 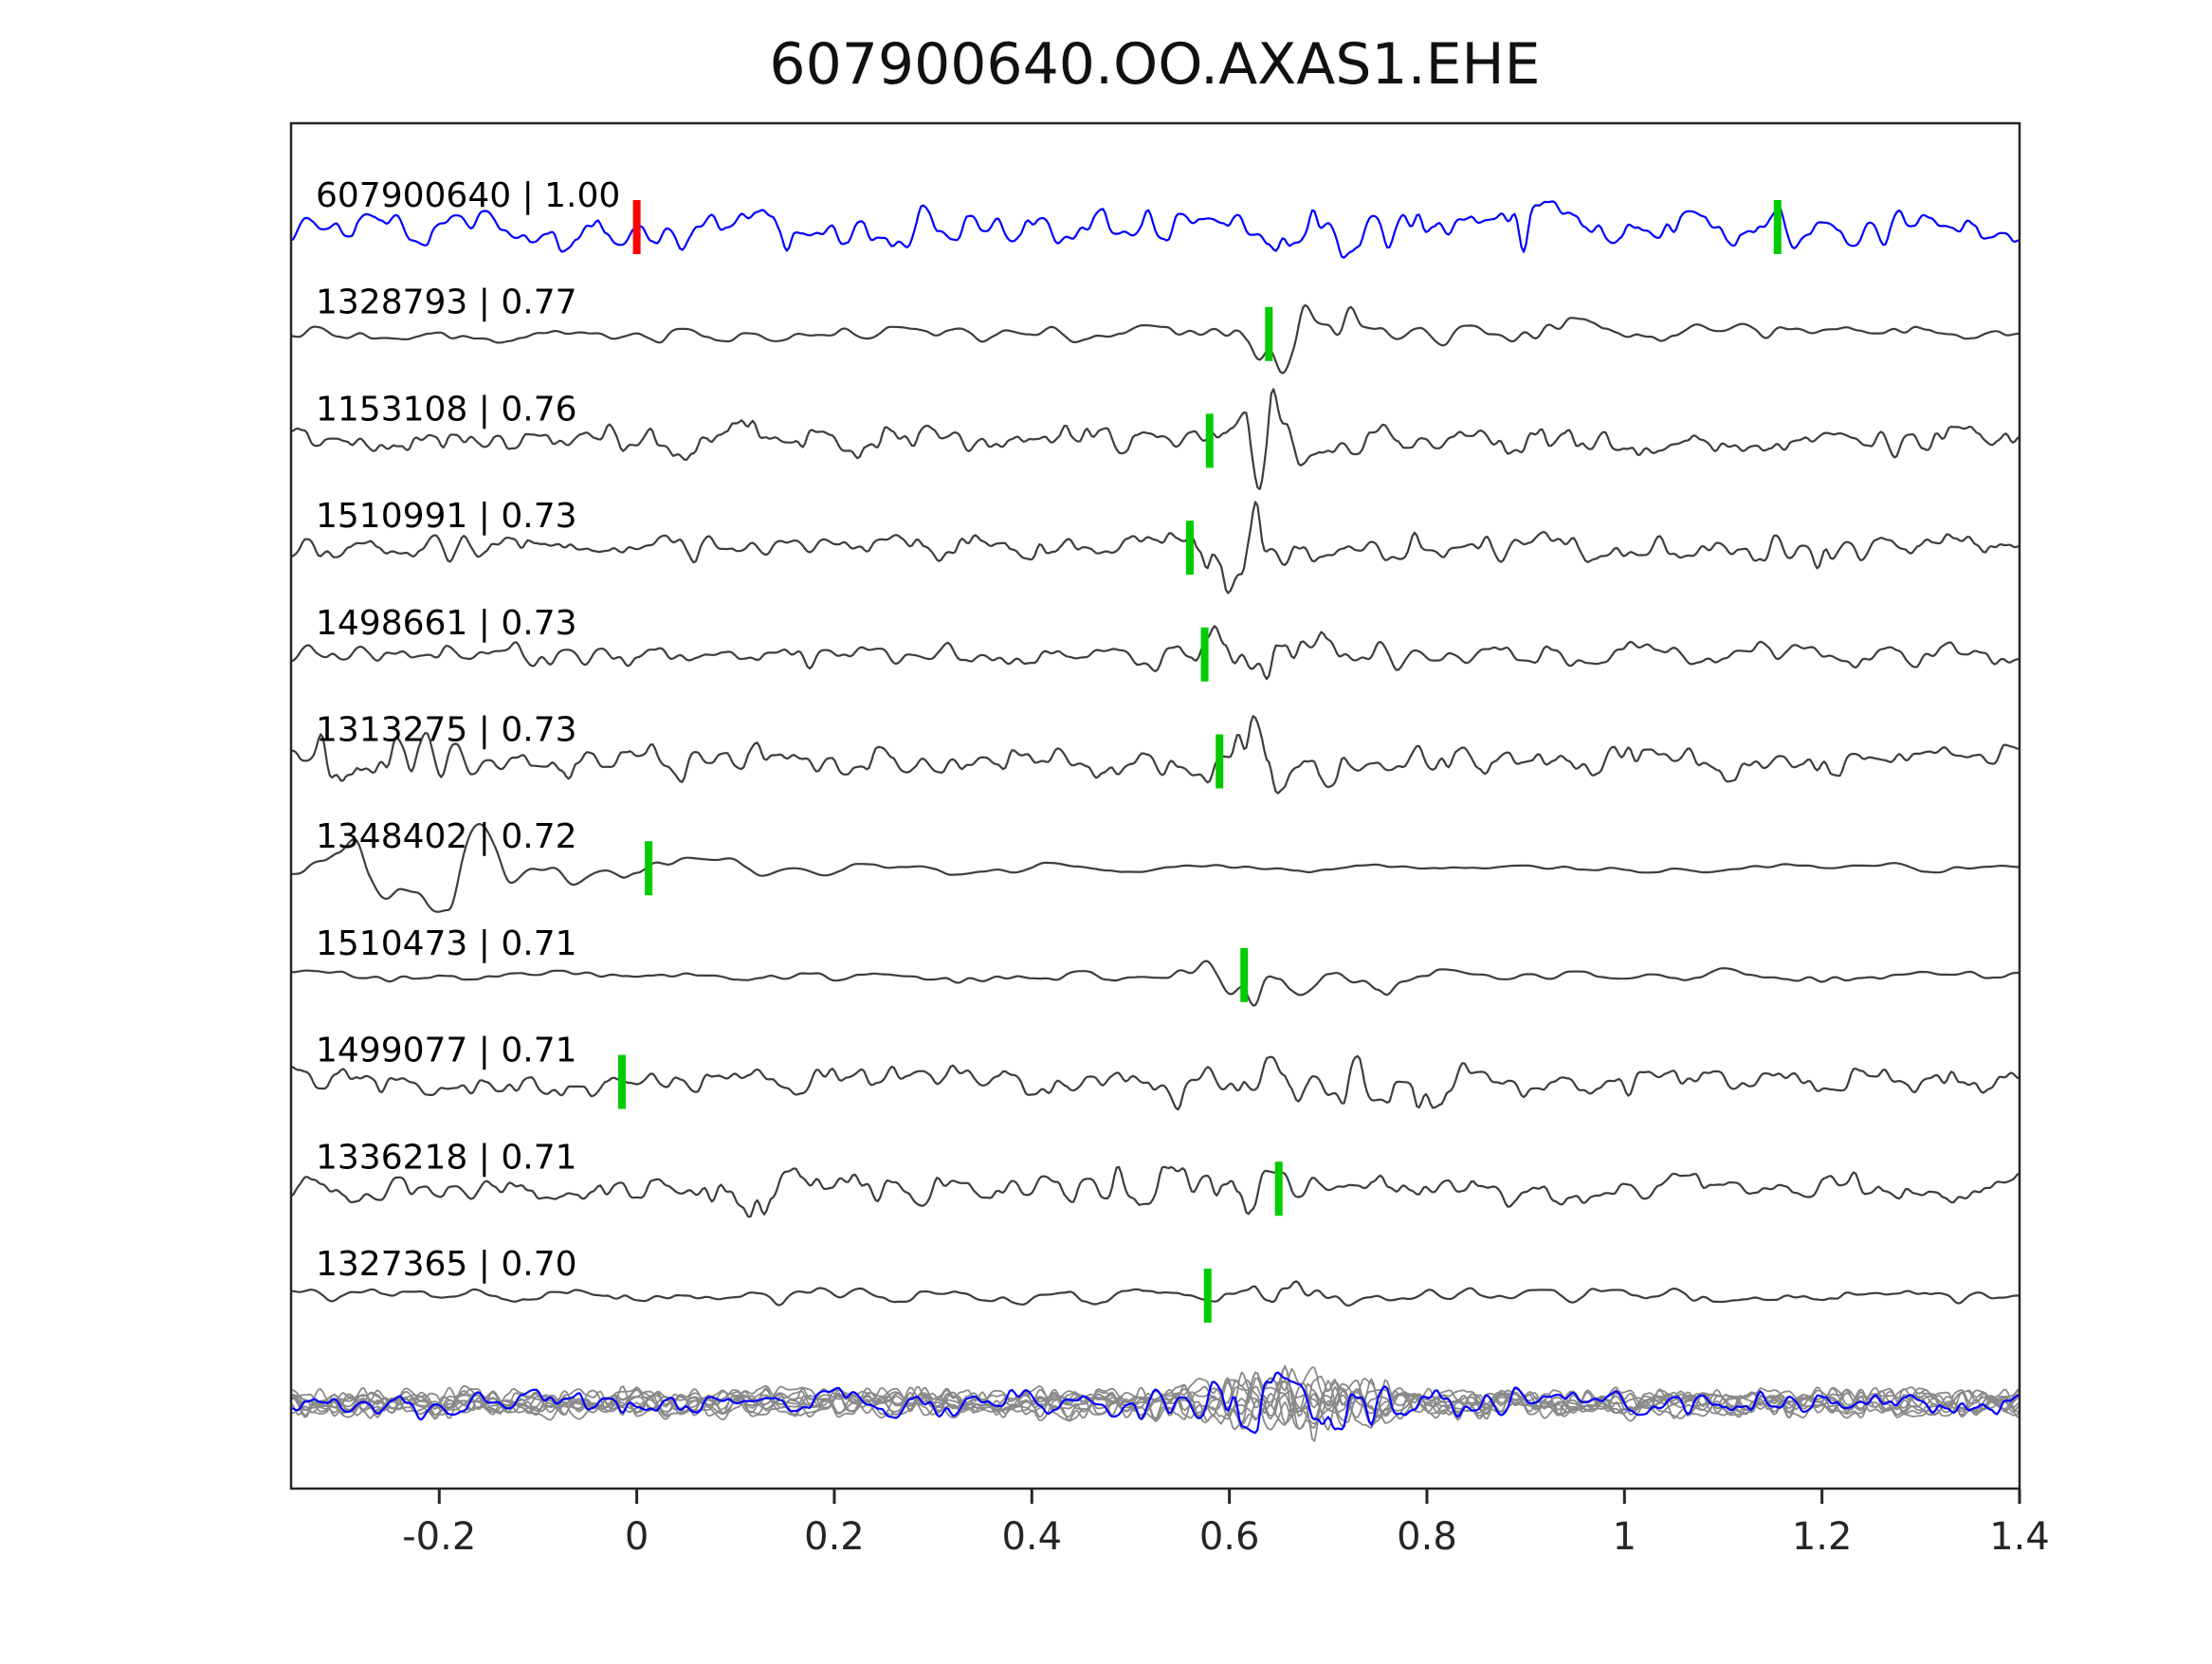 I want to click on x-tick-label: 0.2, so click(x=834, y=1537).